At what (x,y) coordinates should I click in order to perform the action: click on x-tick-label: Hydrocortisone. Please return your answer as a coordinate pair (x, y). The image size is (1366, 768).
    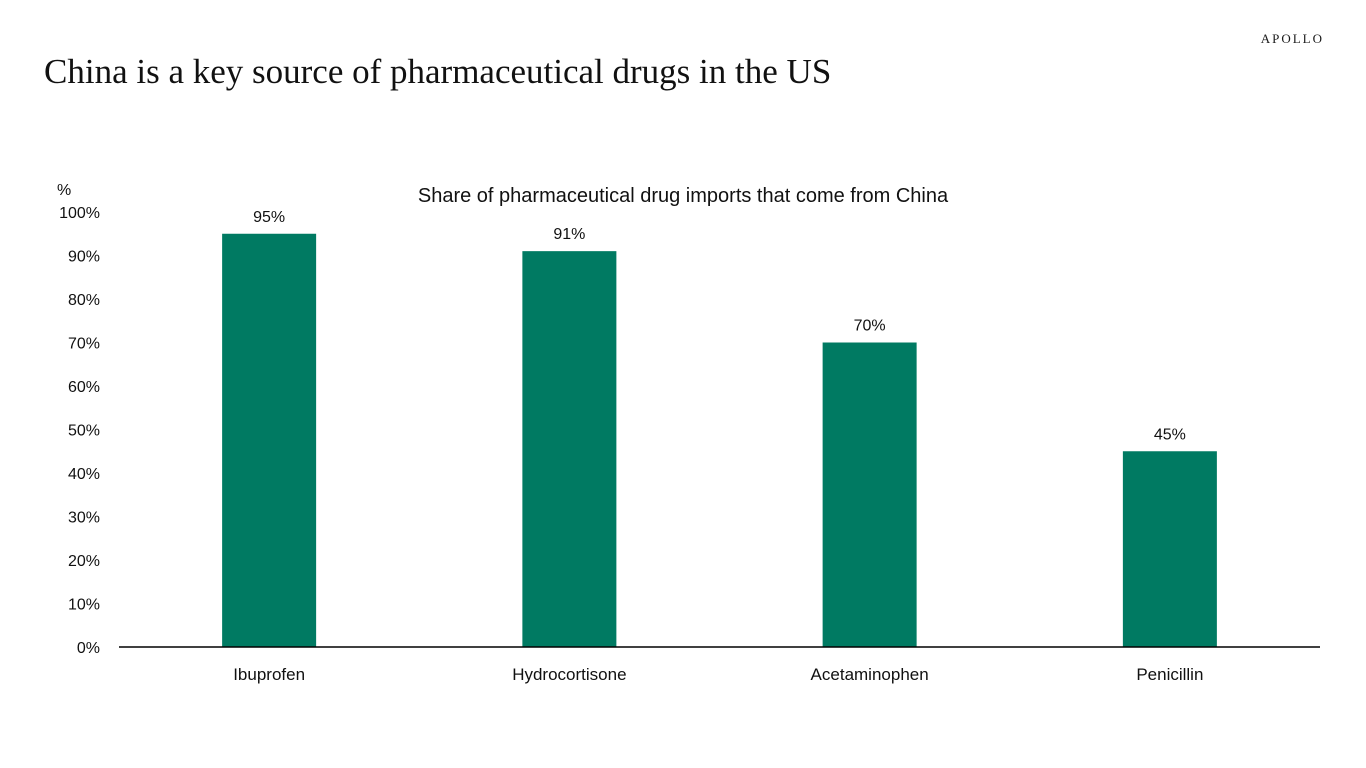
    Looking at the image, I should click on (569, 674).